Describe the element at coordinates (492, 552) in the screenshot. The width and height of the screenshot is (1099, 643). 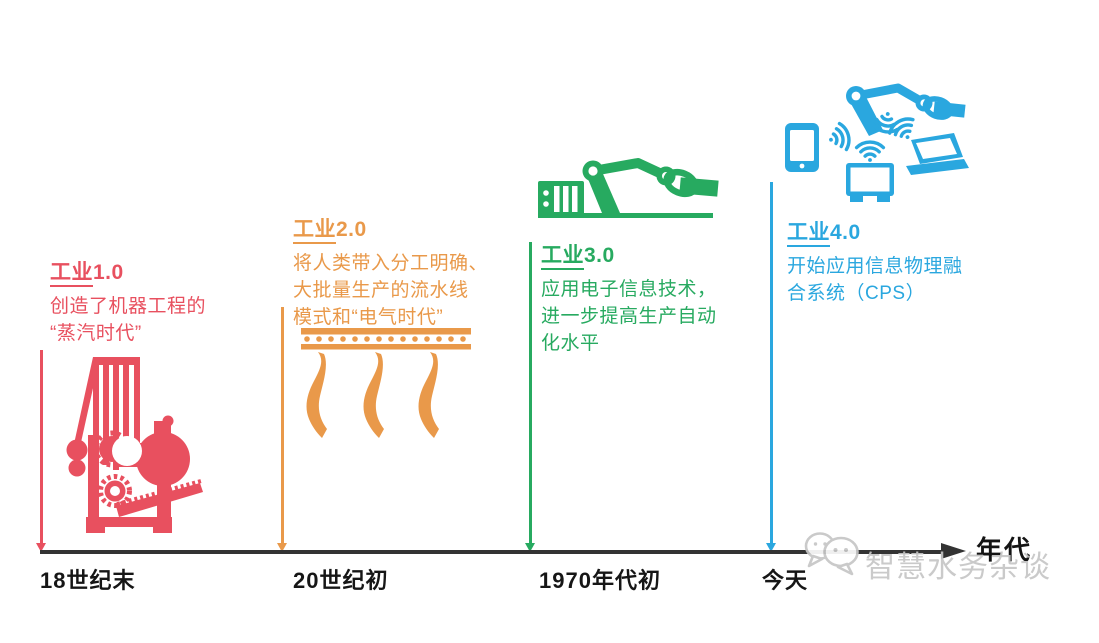
I see `timeline-axis` at that location.